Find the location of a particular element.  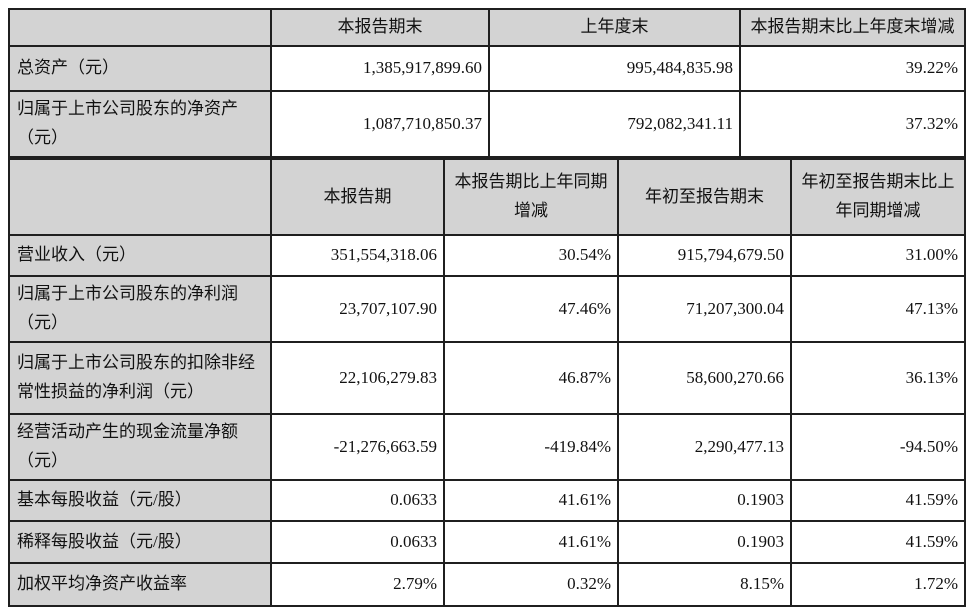

header-current-period: 本报告期 is located at coordinates (357, 197).